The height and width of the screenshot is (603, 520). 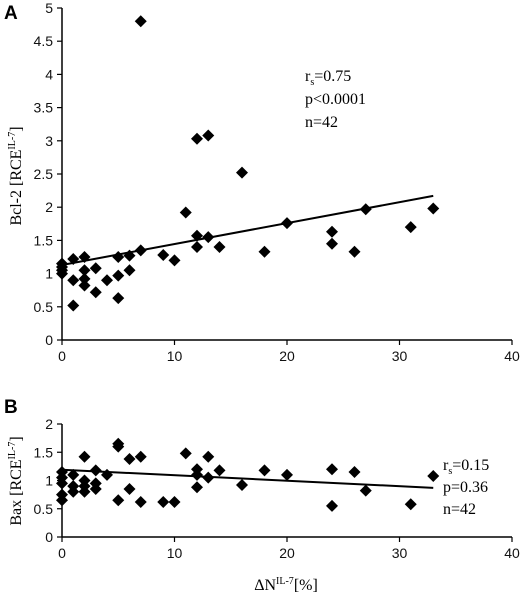 I want to click on panel-b-x-tick-label: 30, so click(x=400, y=553).